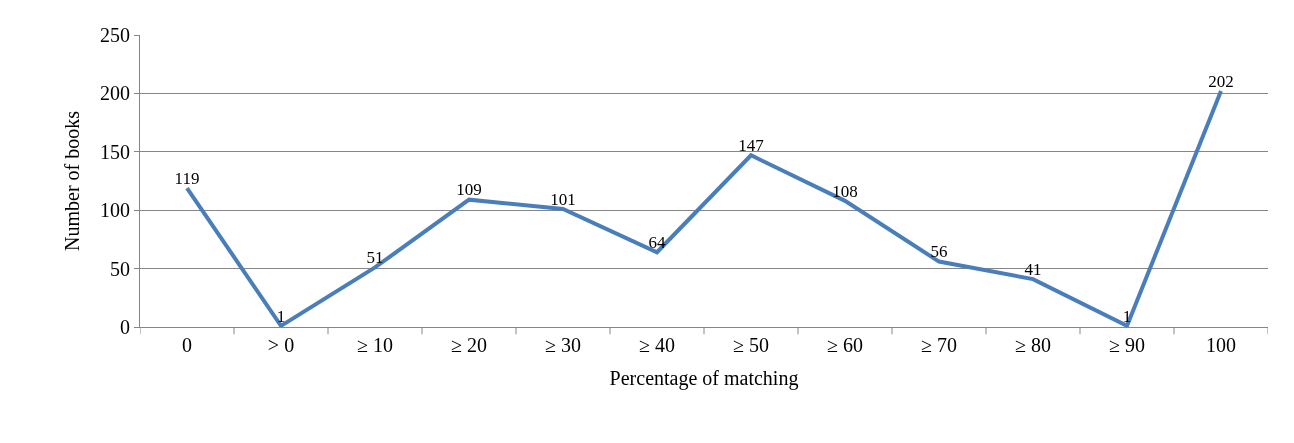  What do you see at coordinates (469, 190) in the screenshot?
I see `data-label: 109` at bounding box center [469, 190].